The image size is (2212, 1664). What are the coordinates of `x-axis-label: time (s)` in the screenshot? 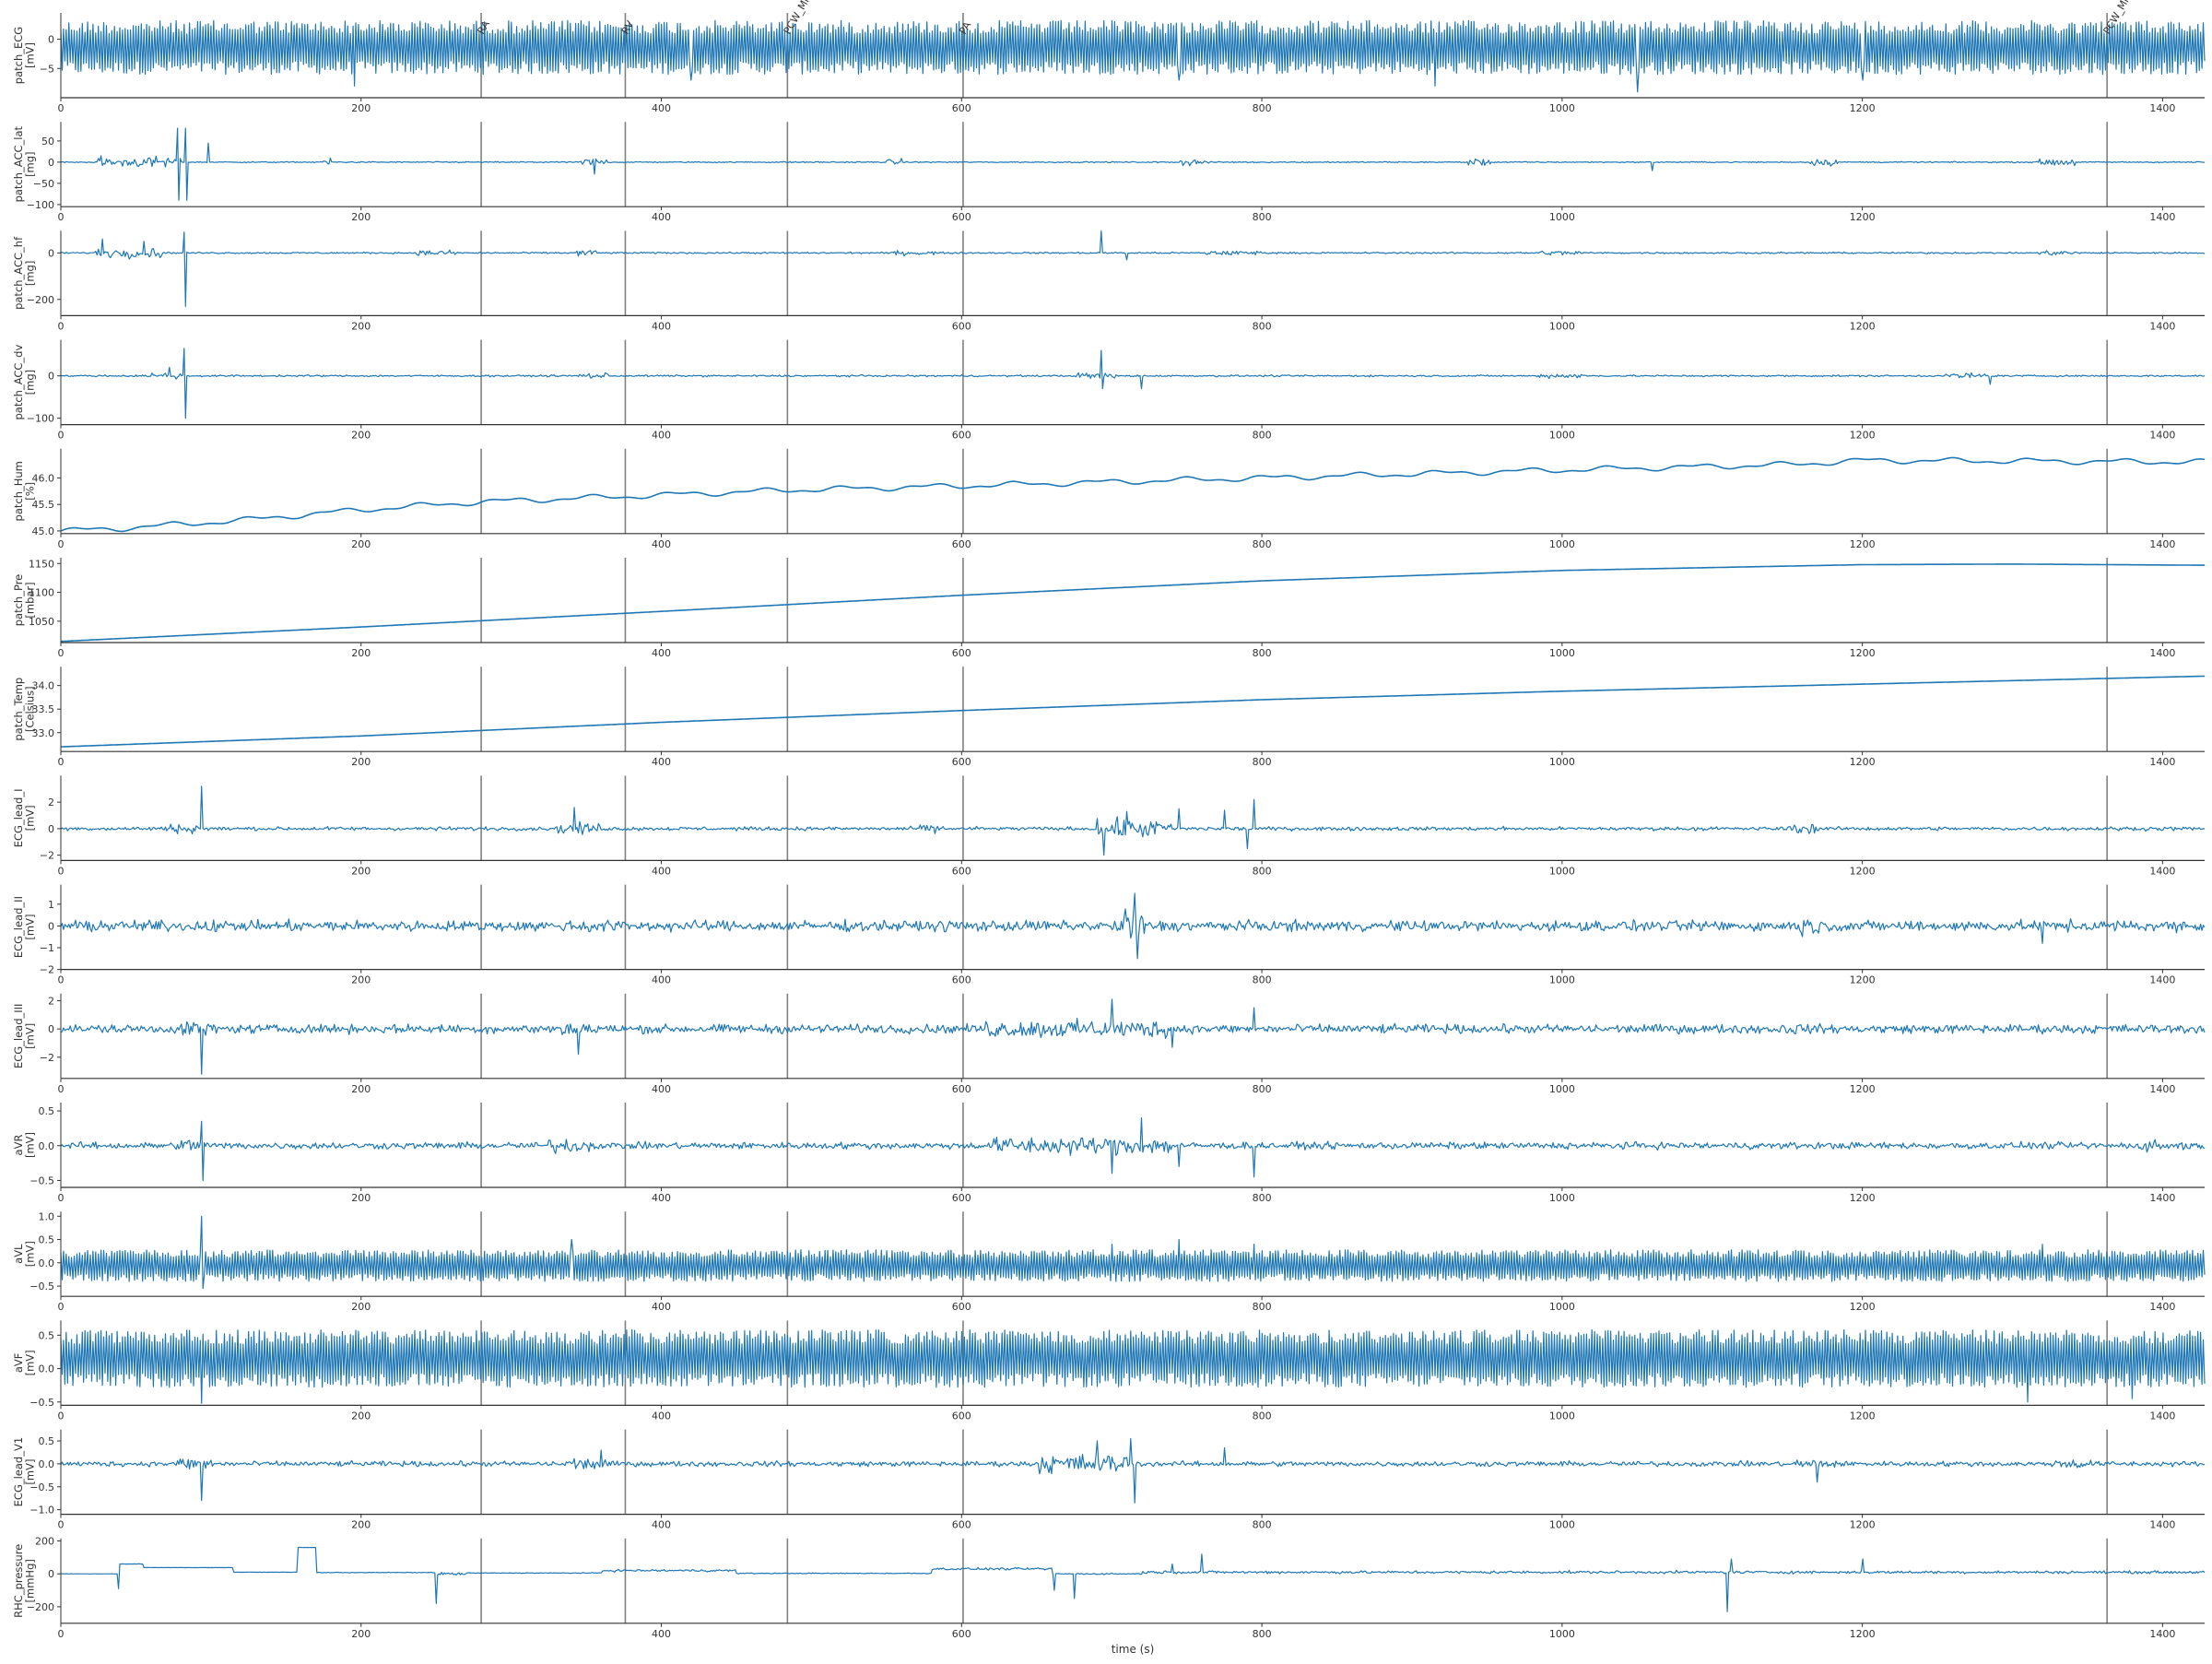 It's located at (1133, 1649).